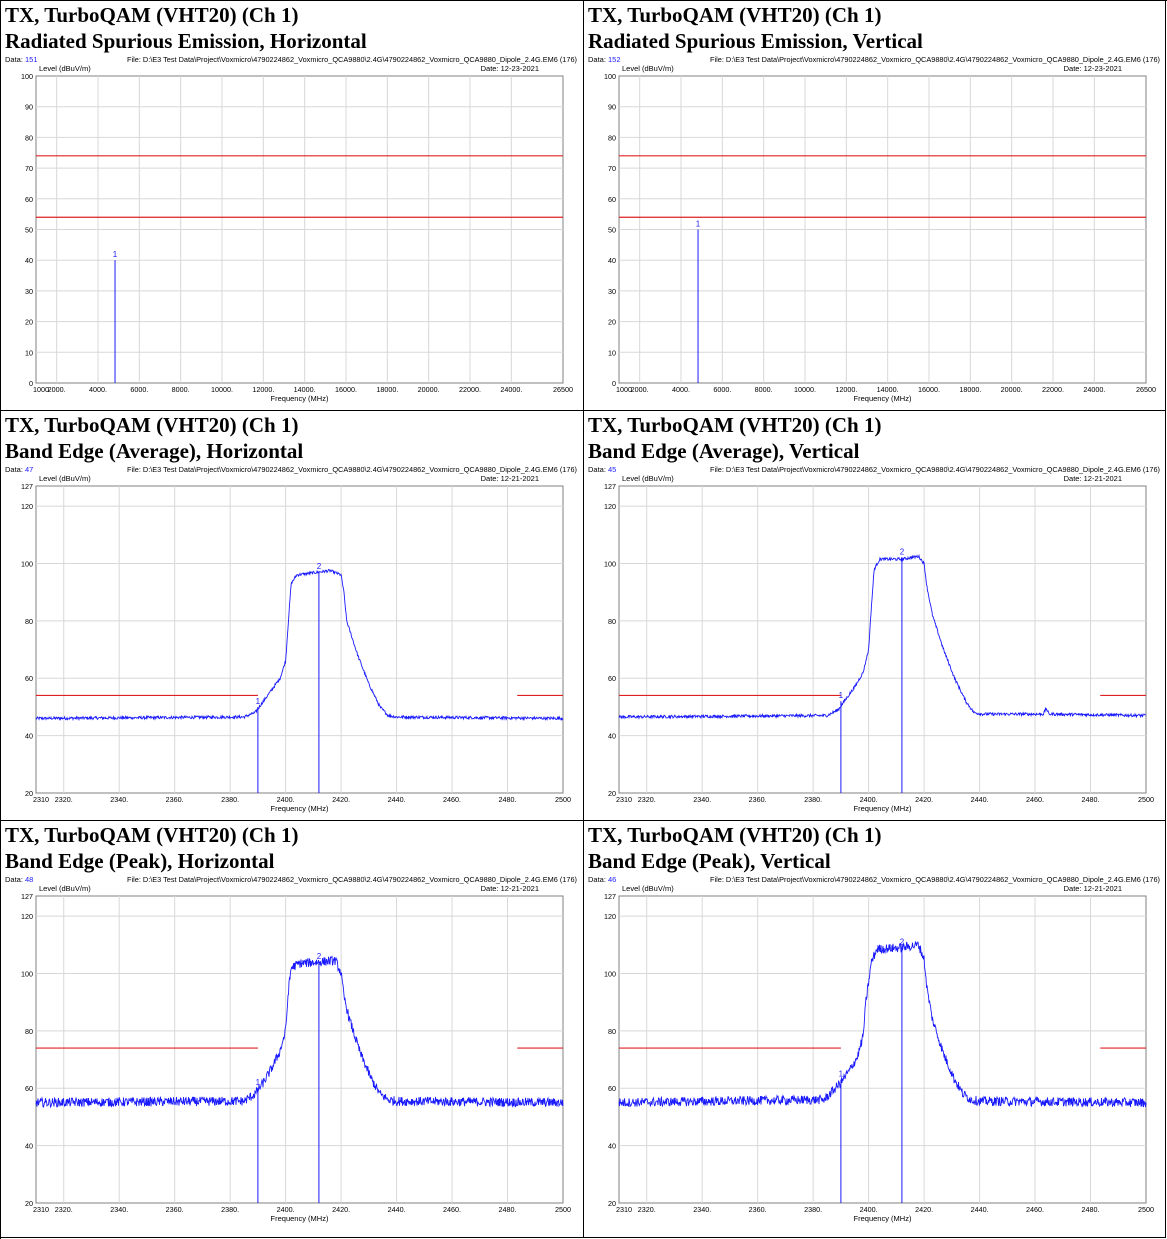 This screenshot has width=1167, height=1239. Describe the element at coordinates (29, 291) in the screenshot. I see `y-tick-label: 30` at that location.